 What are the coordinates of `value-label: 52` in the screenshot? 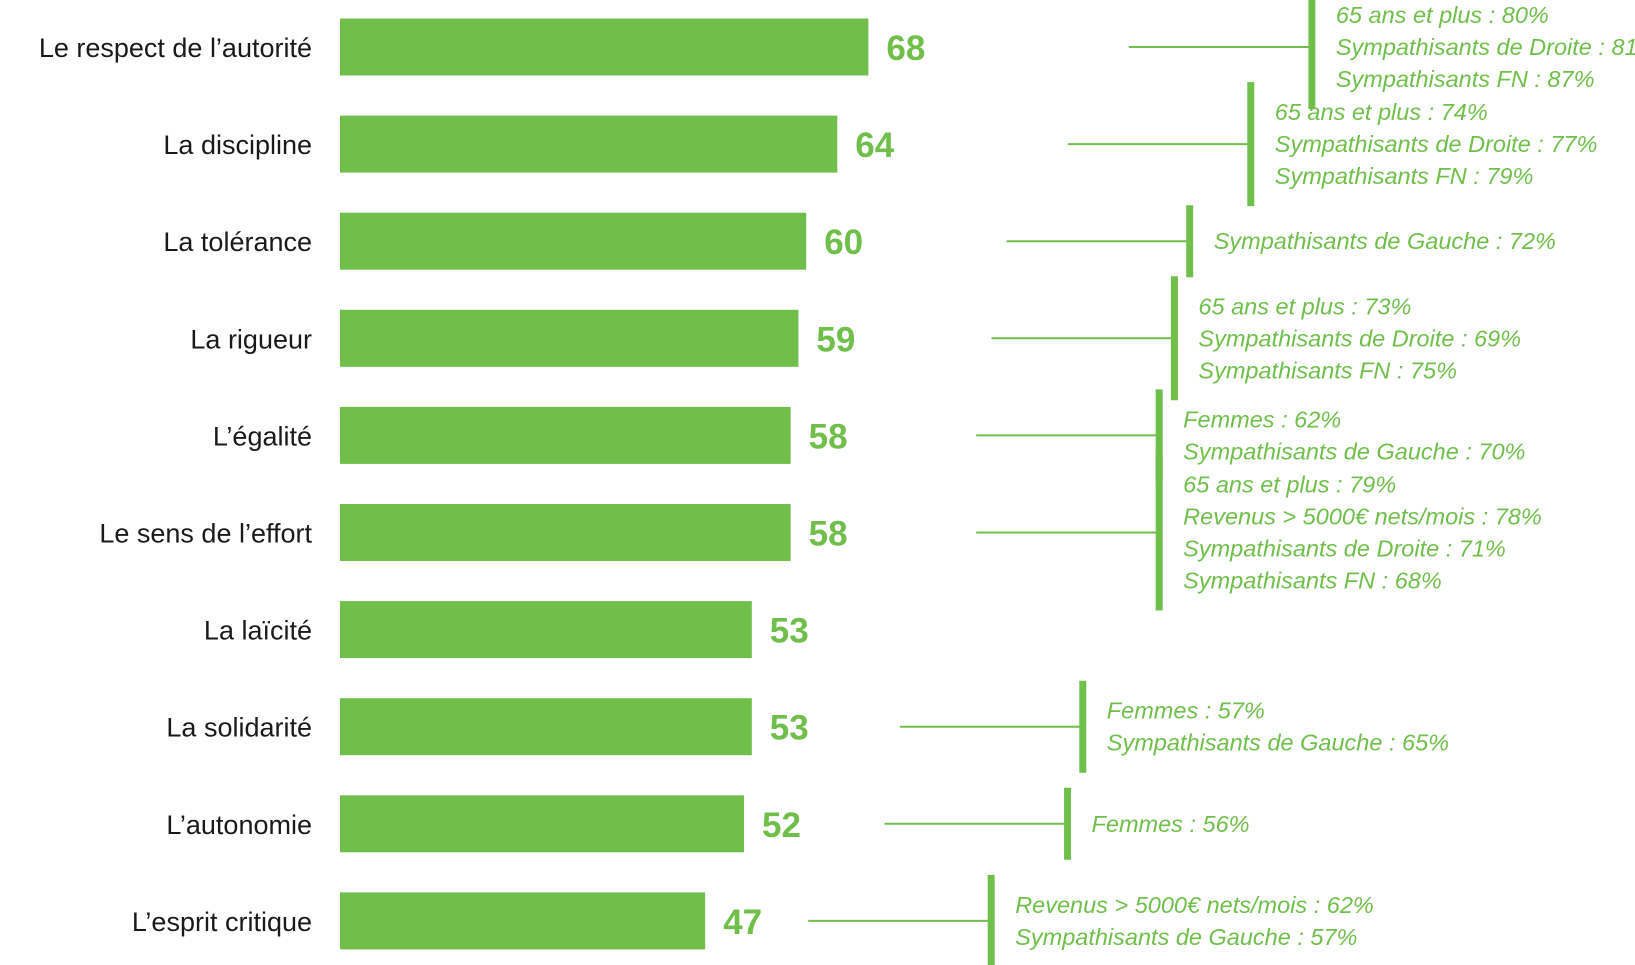 It's located at (781, 825).